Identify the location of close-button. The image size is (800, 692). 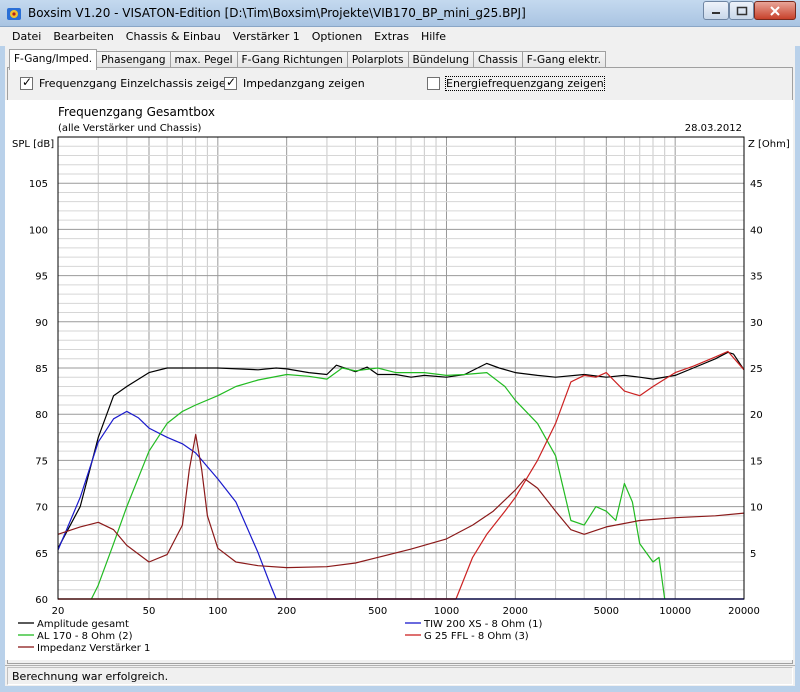
(775, 10).